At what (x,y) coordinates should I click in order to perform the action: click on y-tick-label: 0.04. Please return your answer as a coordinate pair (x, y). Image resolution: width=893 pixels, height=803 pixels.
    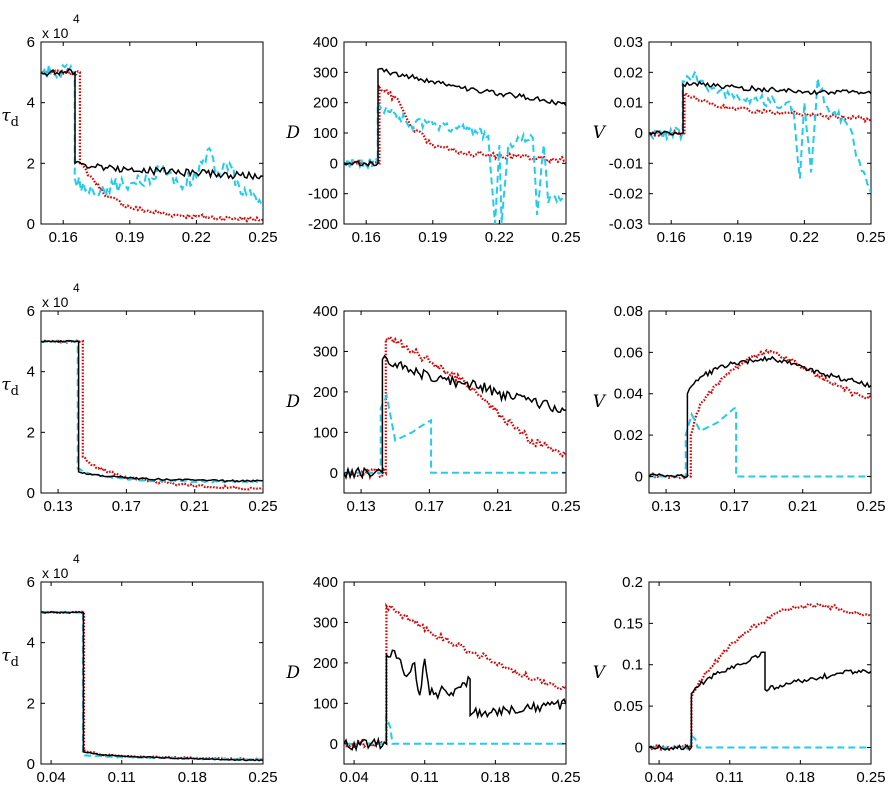
    Looking at the image, I should click on (628, 394).